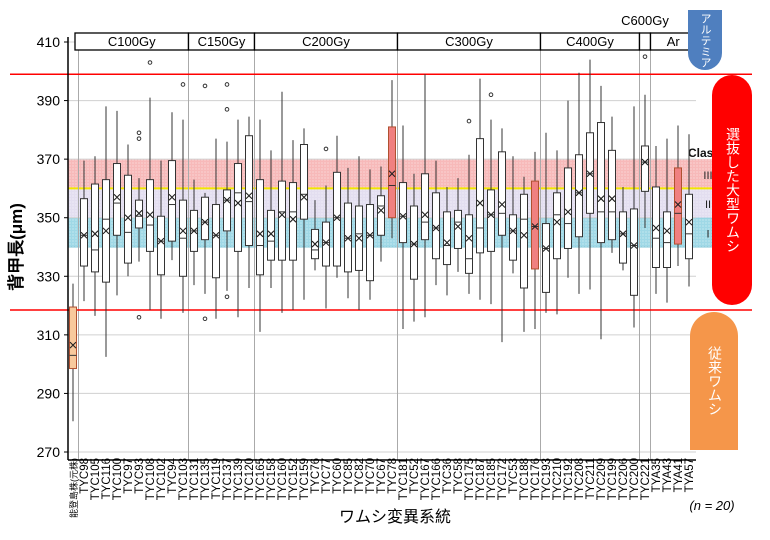  What do you see at coordinates (261, 479) in the screenshot?
I see `x-tick-label: TYC165` at bounding box center [261, 479].